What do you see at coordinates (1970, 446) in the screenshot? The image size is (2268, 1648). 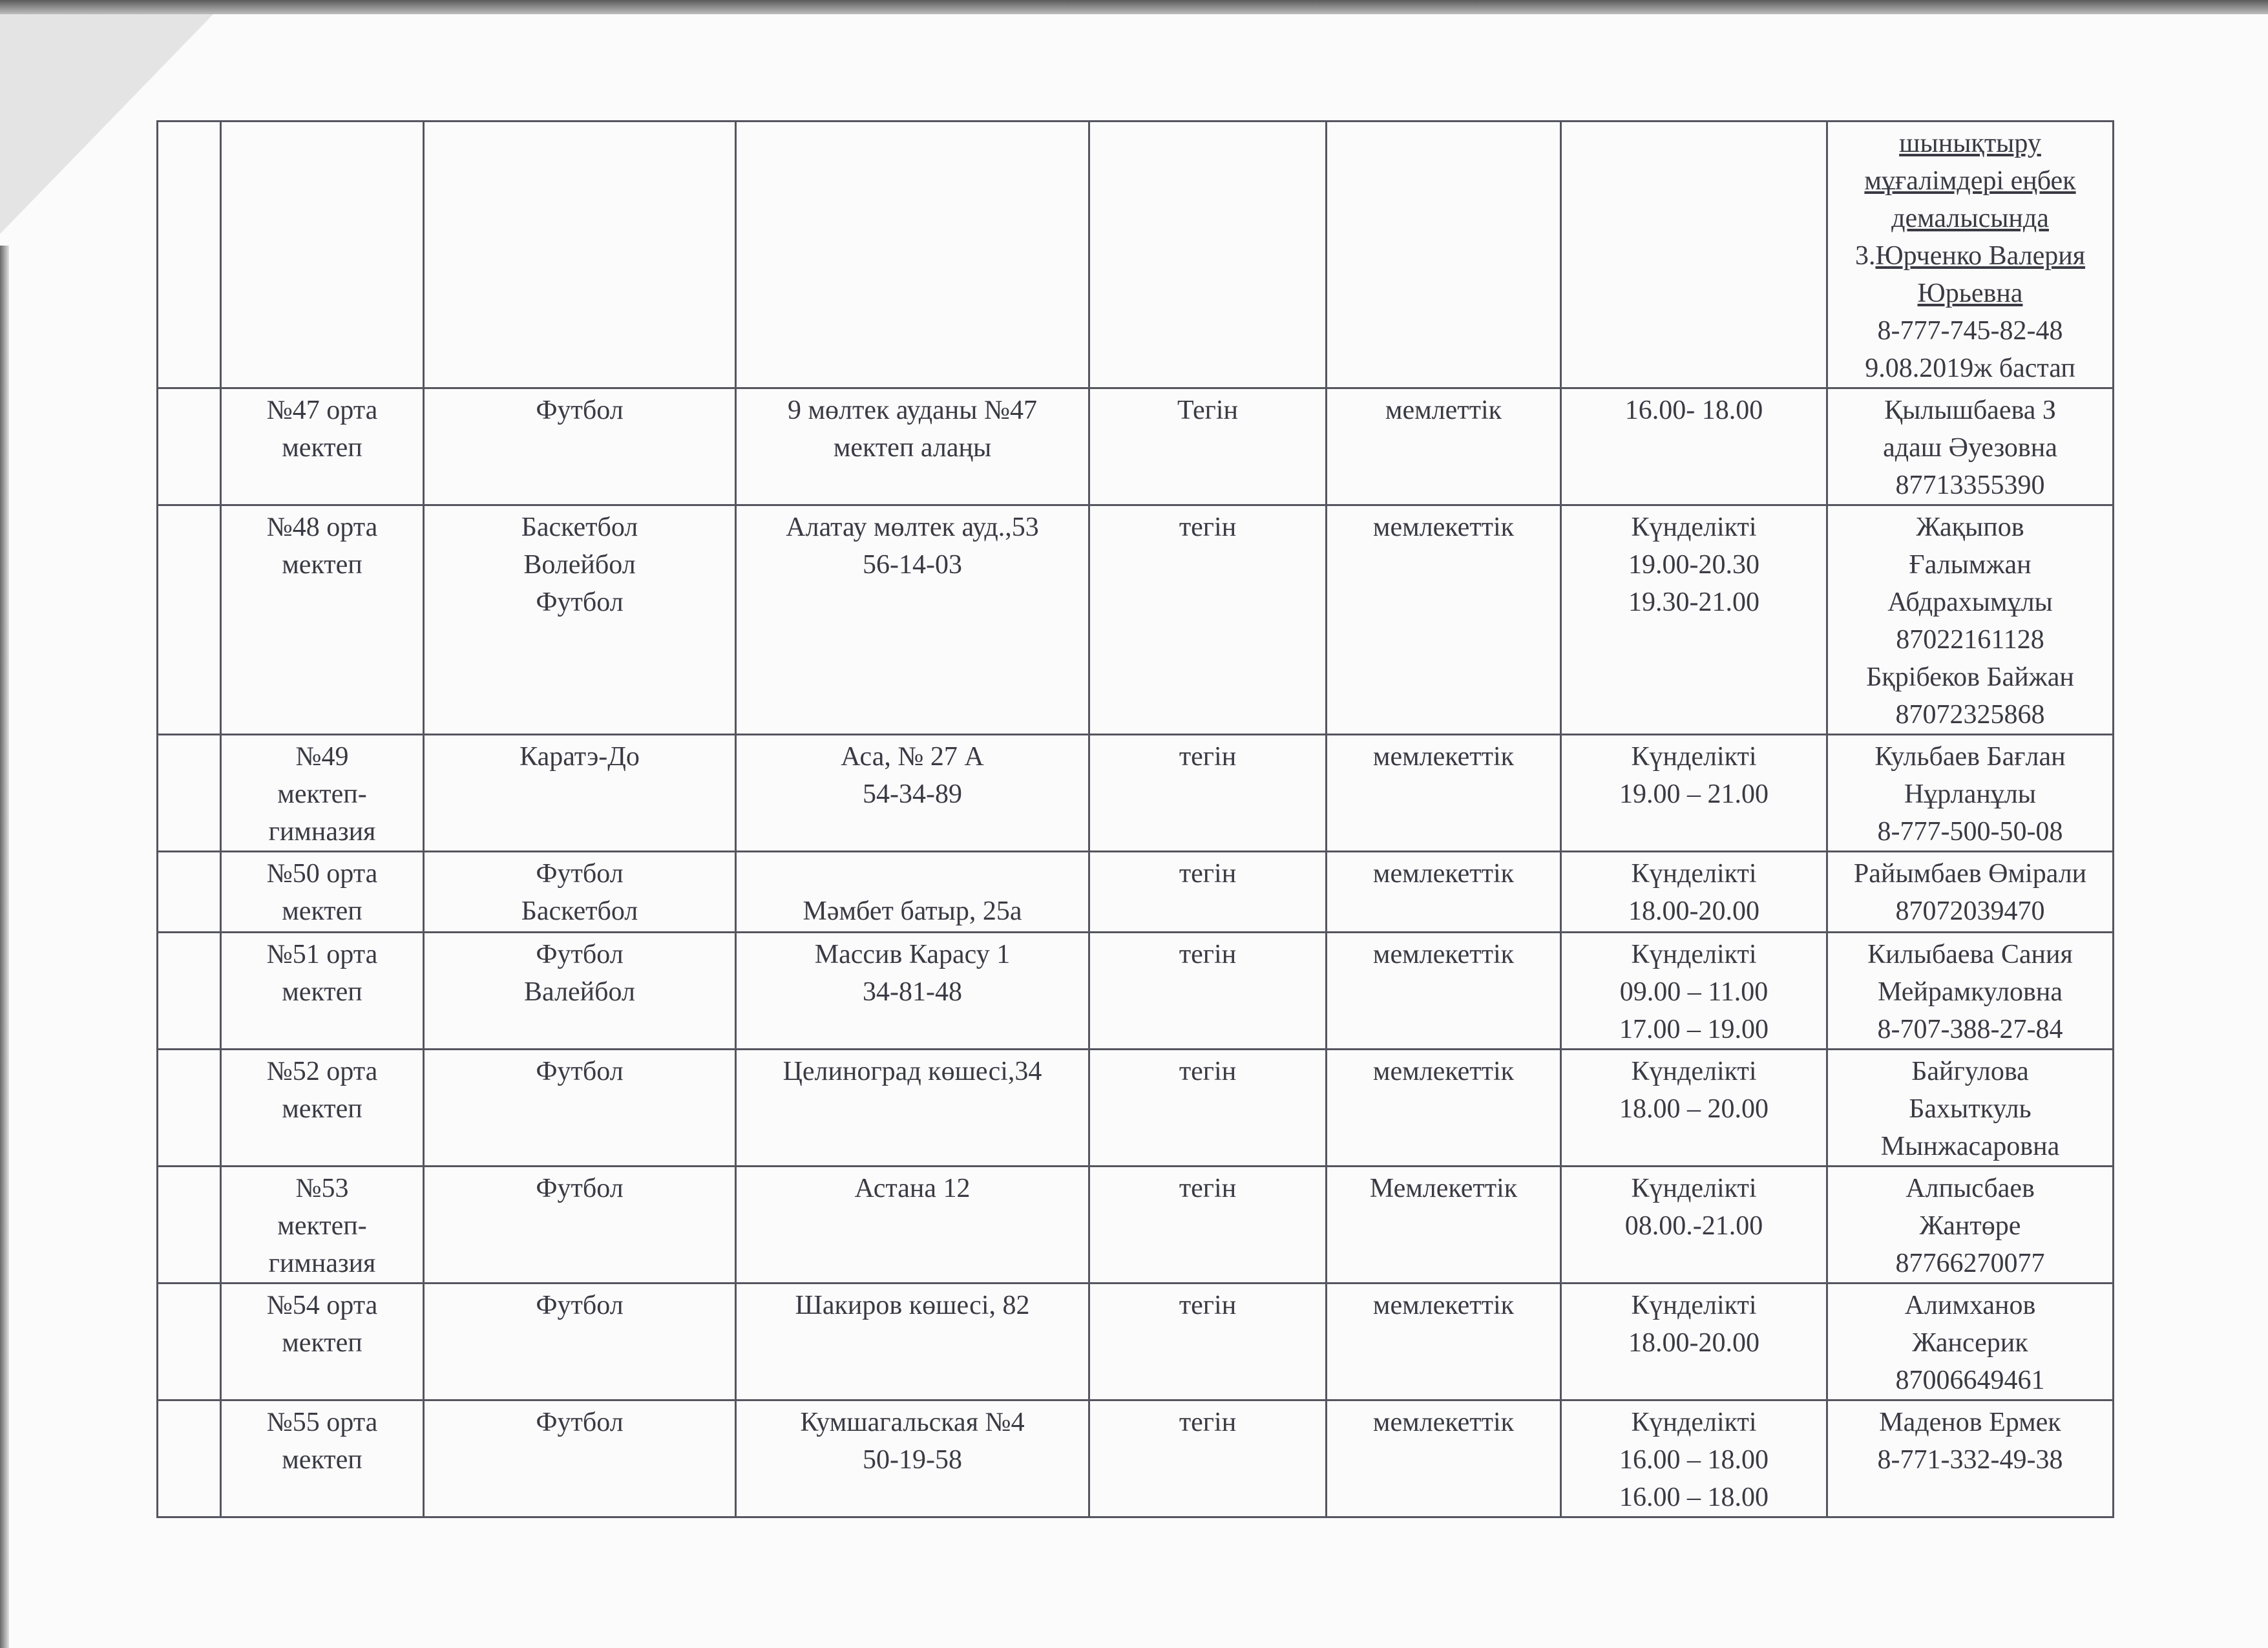 I see `contact-cell: Қылышбаева З адаш Әуезовна 87713355390` at bounding box center [1970, 446].